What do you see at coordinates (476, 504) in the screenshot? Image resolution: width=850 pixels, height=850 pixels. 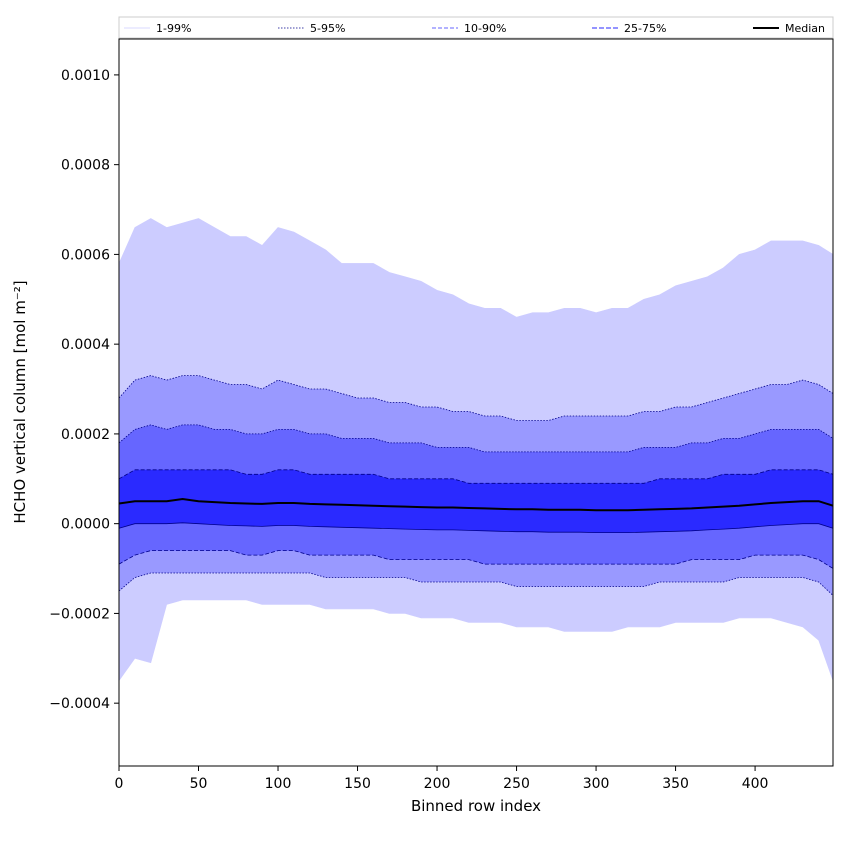 I see `median-line` at bounding box center [476, 504].